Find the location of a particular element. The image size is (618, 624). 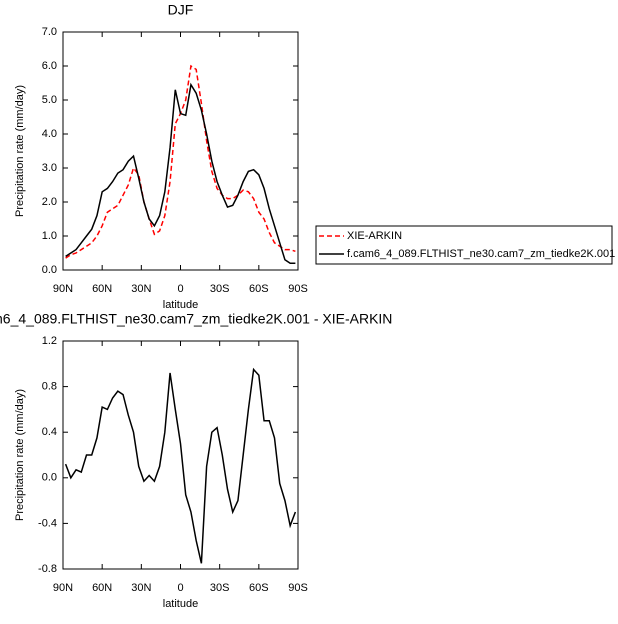

legend-box is located at coordinates (464, 245).